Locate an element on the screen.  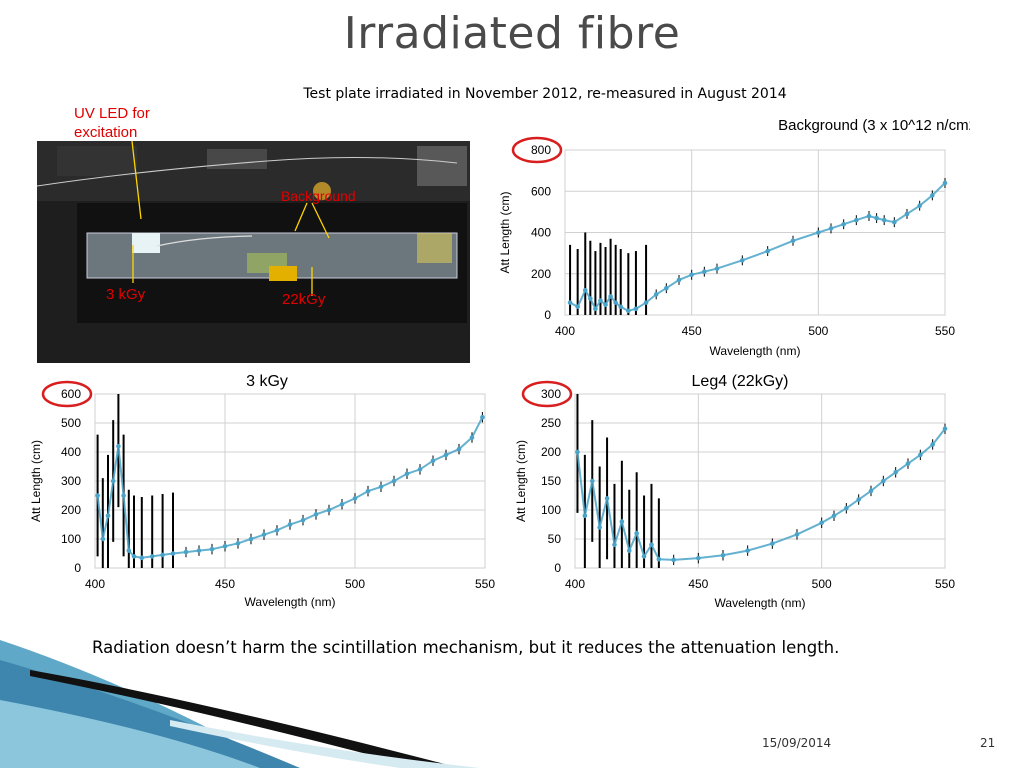
y-tick-label: 250 is located at coordinates (551, 423).